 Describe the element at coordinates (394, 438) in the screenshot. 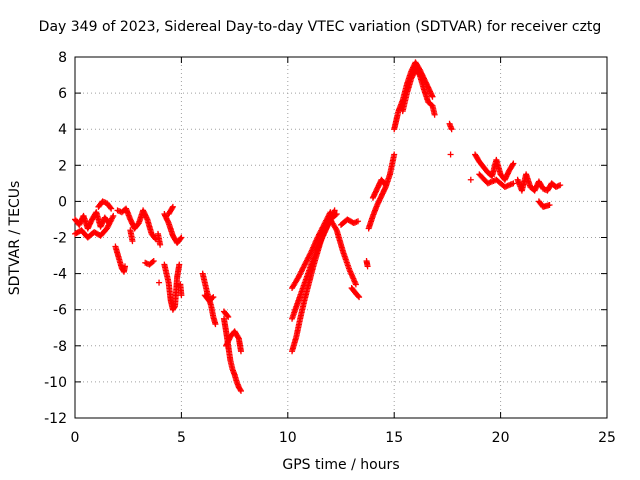

I see `x-tick-label: 15` at that location.